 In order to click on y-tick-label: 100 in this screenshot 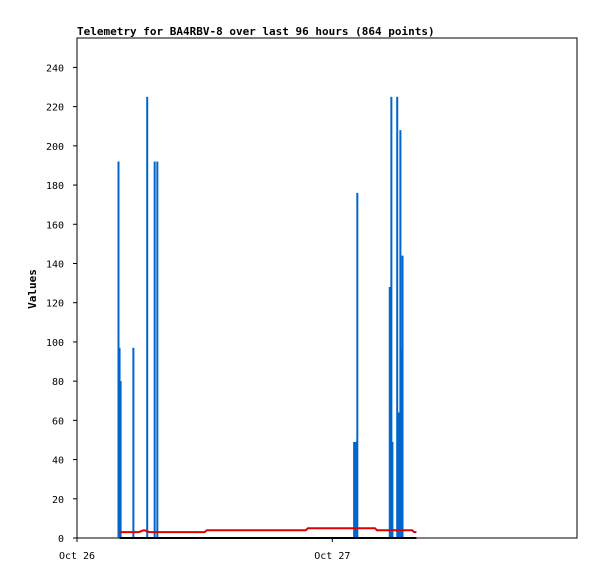, I will do `click(55, 343)`.